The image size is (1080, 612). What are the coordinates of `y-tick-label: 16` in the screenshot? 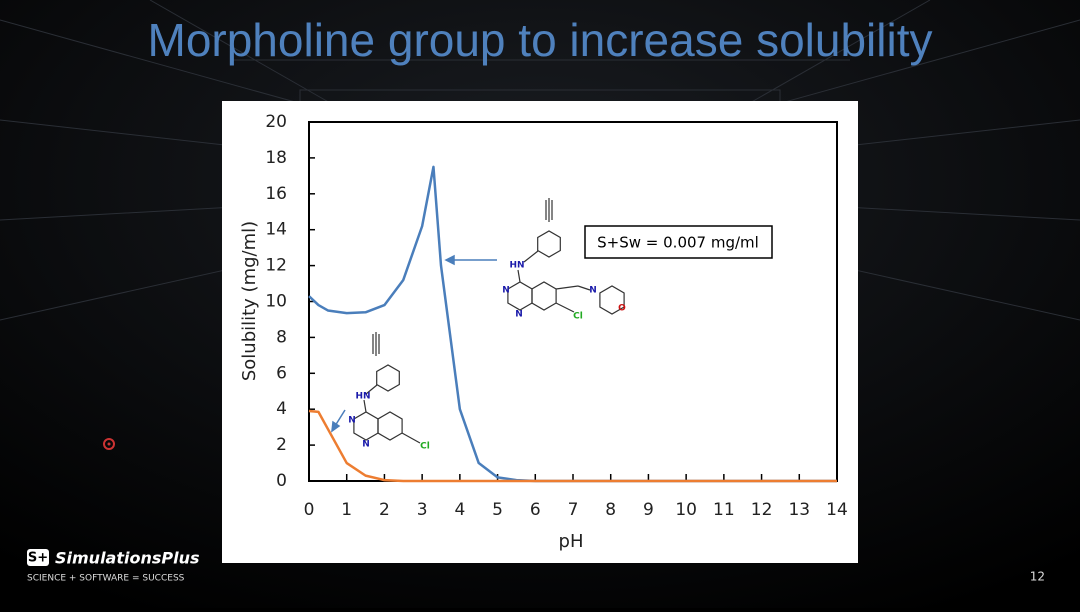 It's located at (276, 194).